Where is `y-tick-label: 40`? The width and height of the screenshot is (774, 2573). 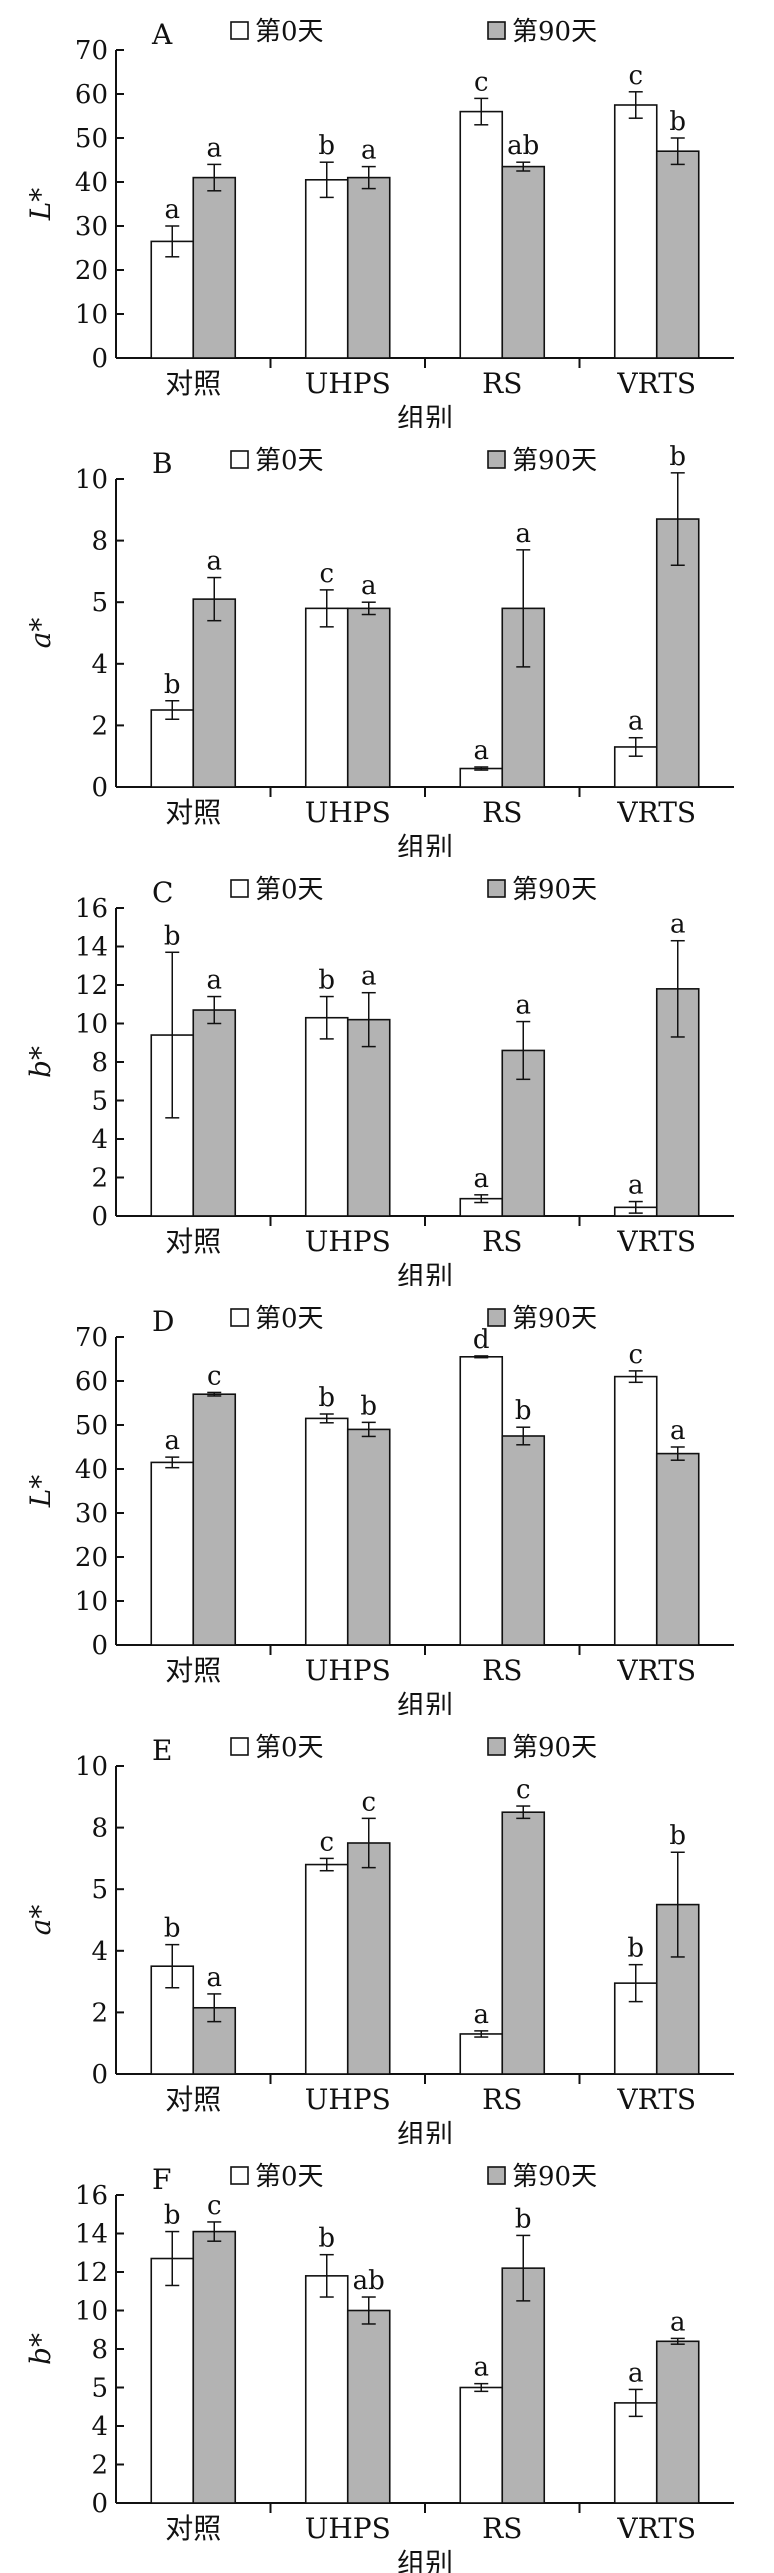
y-tick-label: 40 is located at coordinates (91, 1470).